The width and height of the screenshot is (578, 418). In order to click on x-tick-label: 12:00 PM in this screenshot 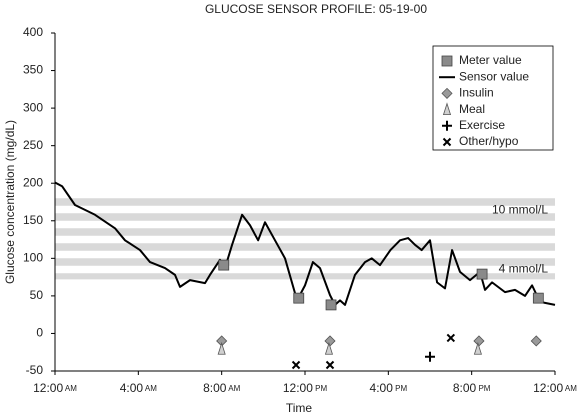, I will do `click(305, 388)`.